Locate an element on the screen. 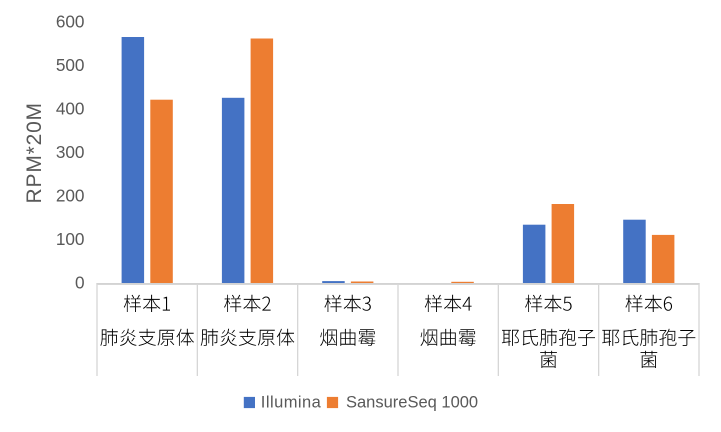 The height and width of the screenshot is (432, 721). svg-text: SansureSeq 1000 is located at coordinates (412, 403).